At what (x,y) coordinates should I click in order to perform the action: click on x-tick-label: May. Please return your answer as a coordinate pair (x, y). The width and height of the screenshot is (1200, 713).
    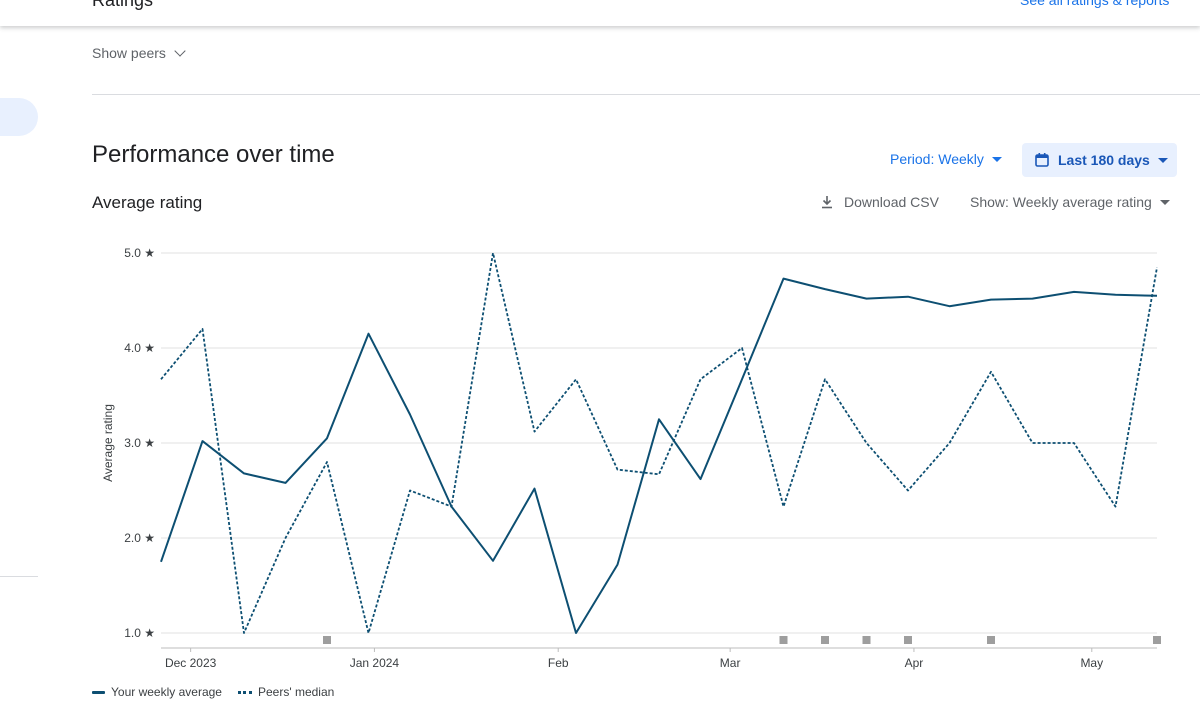
    Looking at the image, I should click on (1091, 663).